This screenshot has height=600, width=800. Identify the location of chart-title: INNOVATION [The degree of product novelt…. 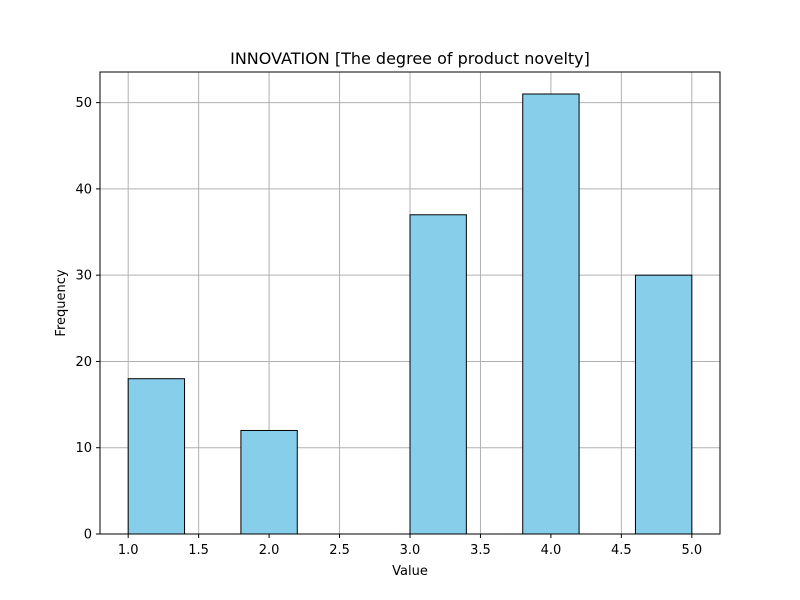
(410, 58).